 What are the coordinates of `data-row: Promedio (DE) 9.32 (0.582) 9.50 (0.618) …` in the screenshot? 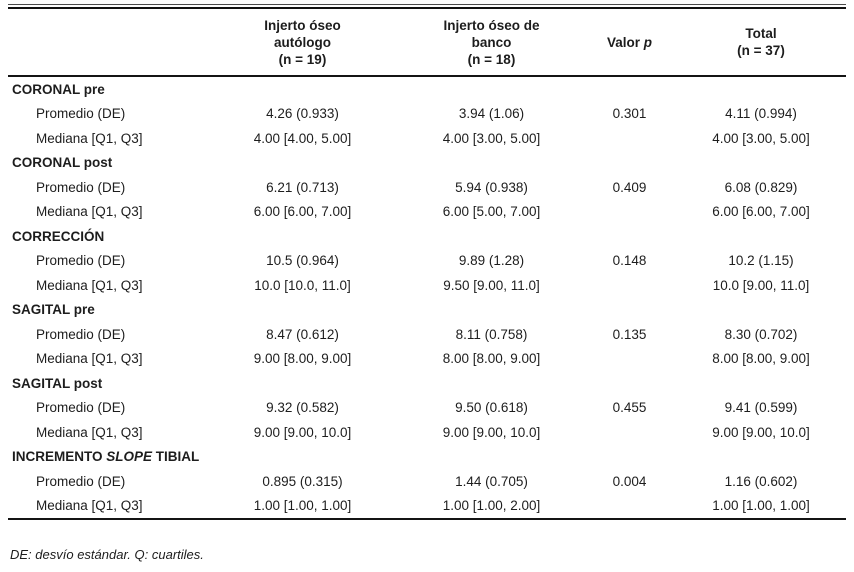 It's located at (427, 408).